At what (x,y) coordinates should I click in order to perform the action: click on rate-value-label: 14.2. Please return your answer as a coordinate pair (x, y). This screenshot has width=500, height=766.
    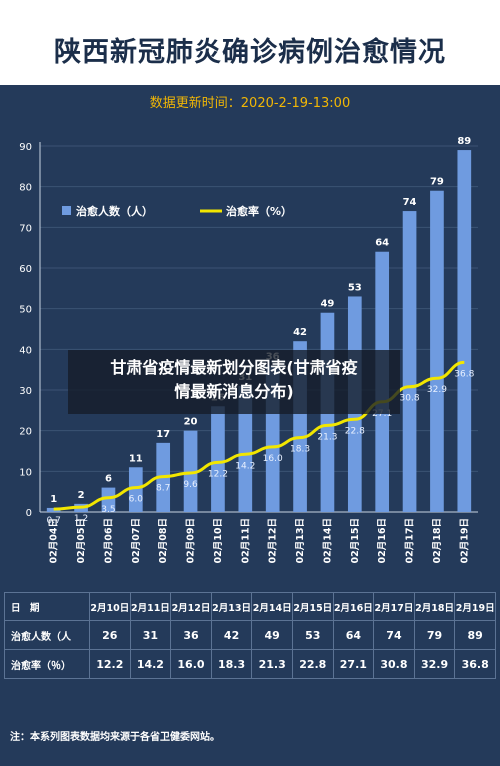
    Looking at the image, I should click on (245, 466).